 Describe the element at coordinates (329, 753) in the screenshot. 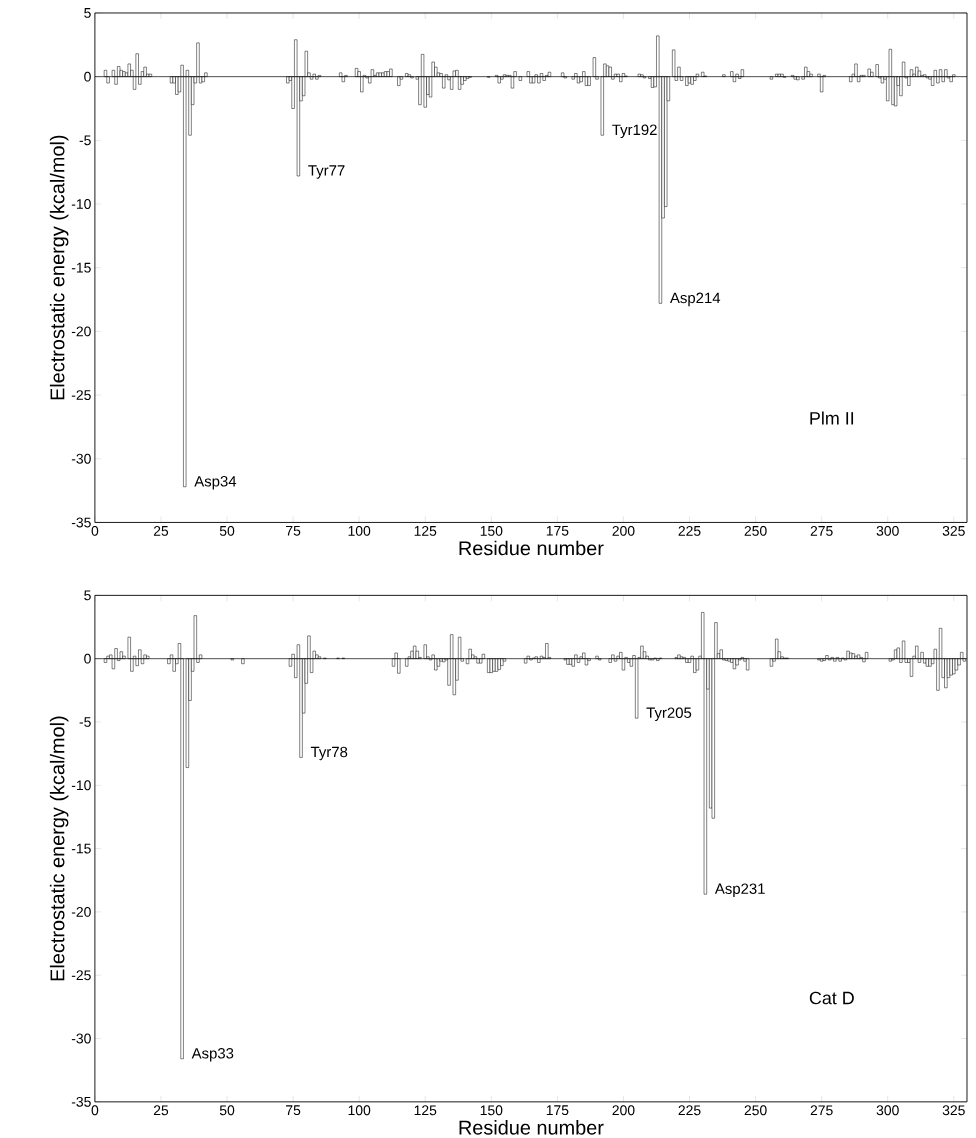

I see `annotation: Tyr78` at that location.